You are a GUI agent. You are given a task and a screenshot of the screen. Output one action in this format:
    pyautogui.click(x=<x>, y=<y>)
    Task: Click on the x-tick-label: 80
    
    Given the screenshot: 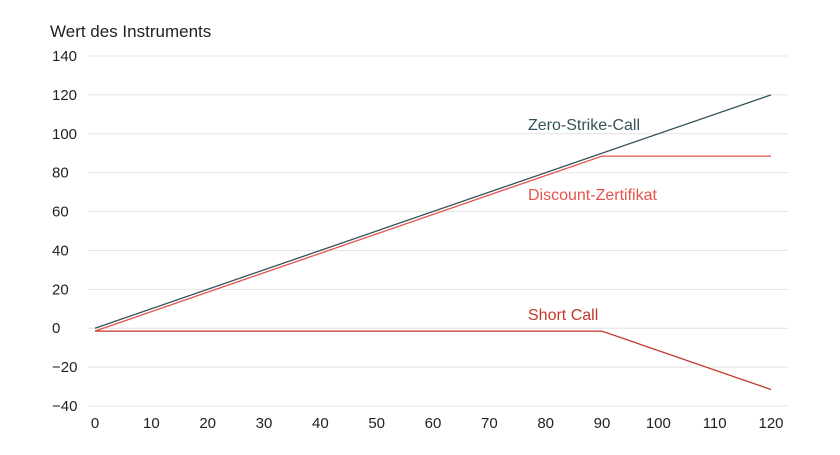 What is the action you would take?
    pyautogui.click(x=545, y=423)
    